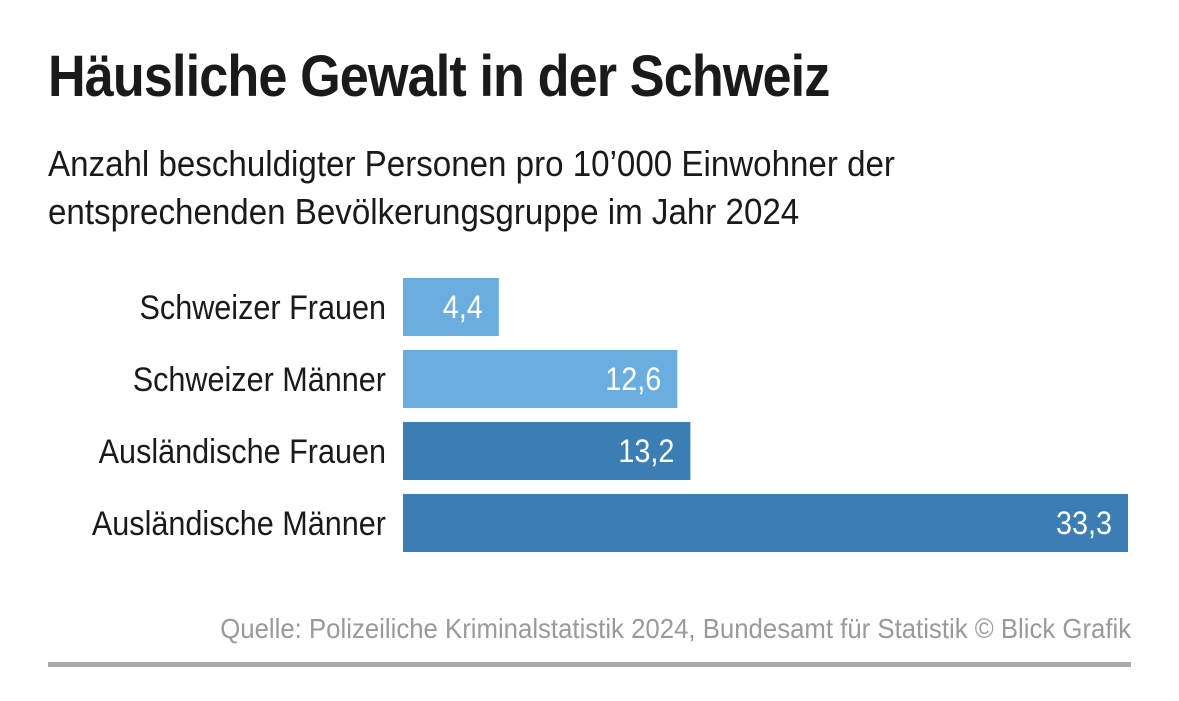  Describe the element at coordinates (242, 452) in the screenshot. I see `category-label-3: Ausländische Frauen` at that location.